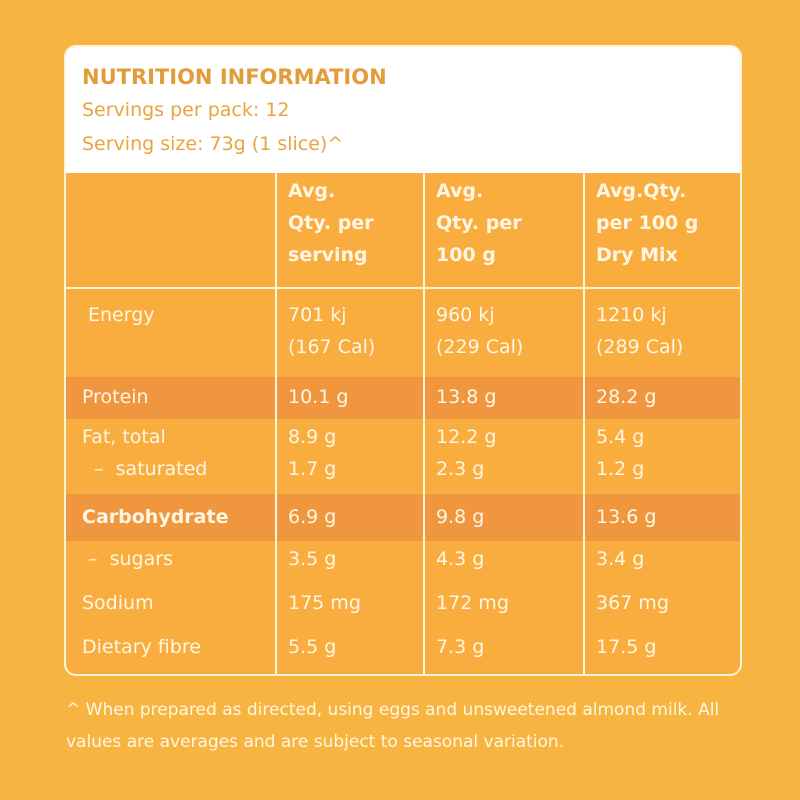  I want to click on column-header: Avg.Qty. per 100 g Dry Mix, so click(647, 223).